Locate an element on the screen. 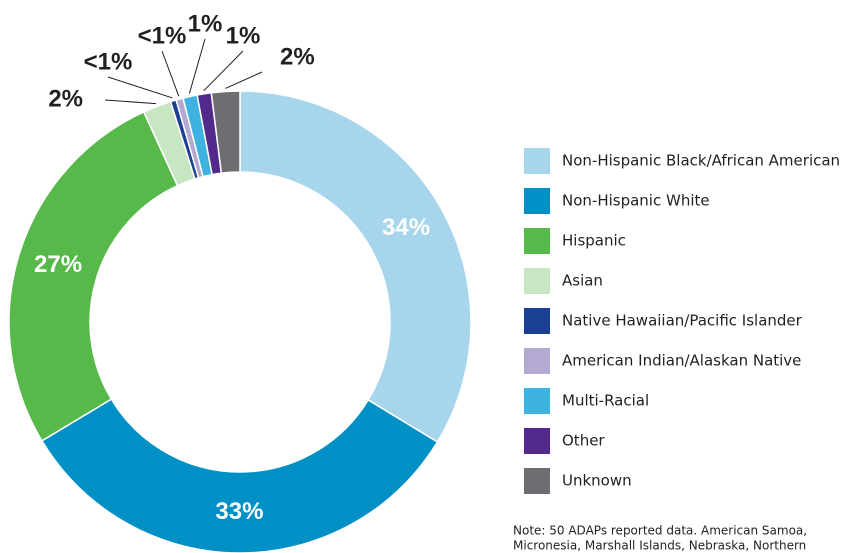 The width and height of the screenshot is (850, 553). legend-label: Asian is located at coordinates (582, 281).